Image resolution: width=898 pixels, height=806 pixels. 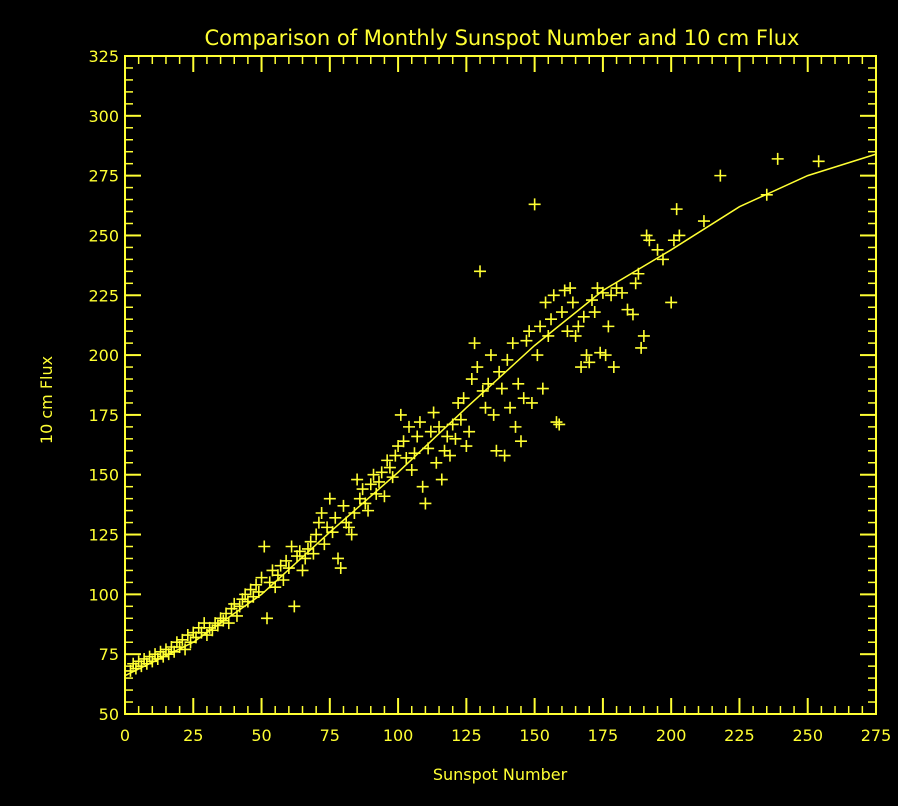 I want to click on x-tick-label: 50, so click(x=261, y=735).